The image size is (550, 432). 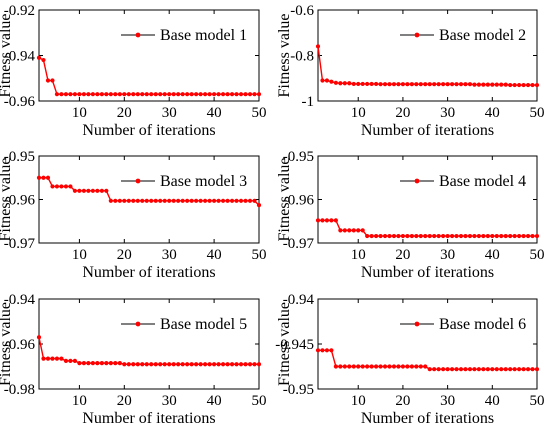 I want to click on x-tick-label: 30, so click(x=447, y=401).